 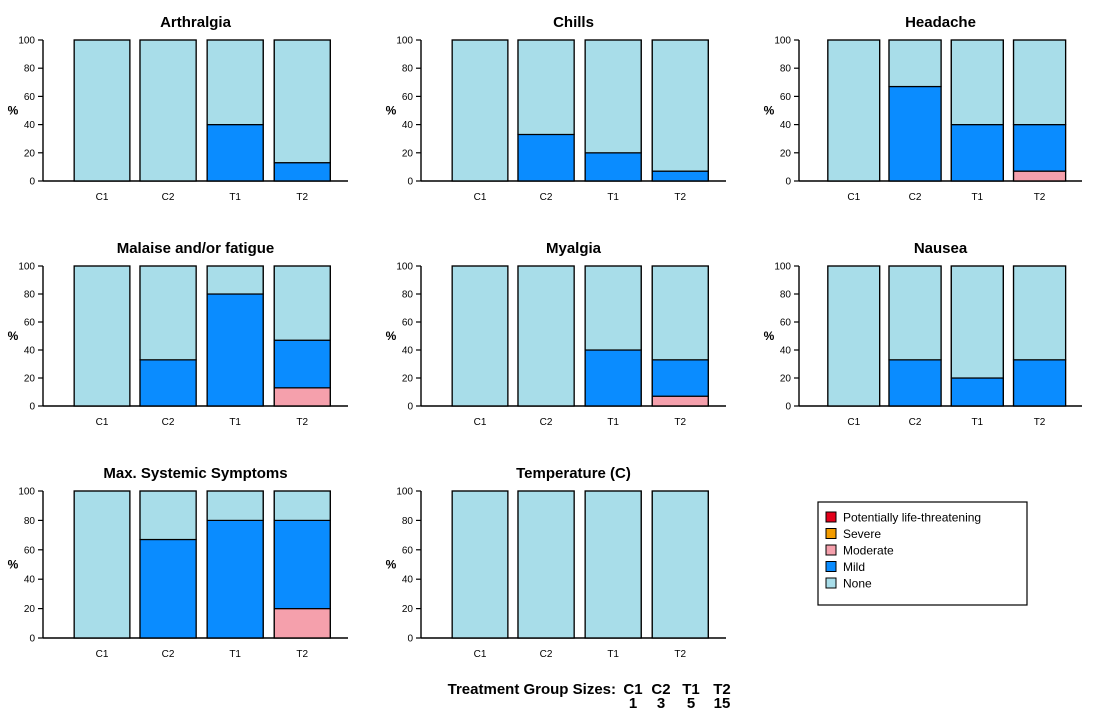 I want to click on legend-swatch-none, so click(x=831, y=583).